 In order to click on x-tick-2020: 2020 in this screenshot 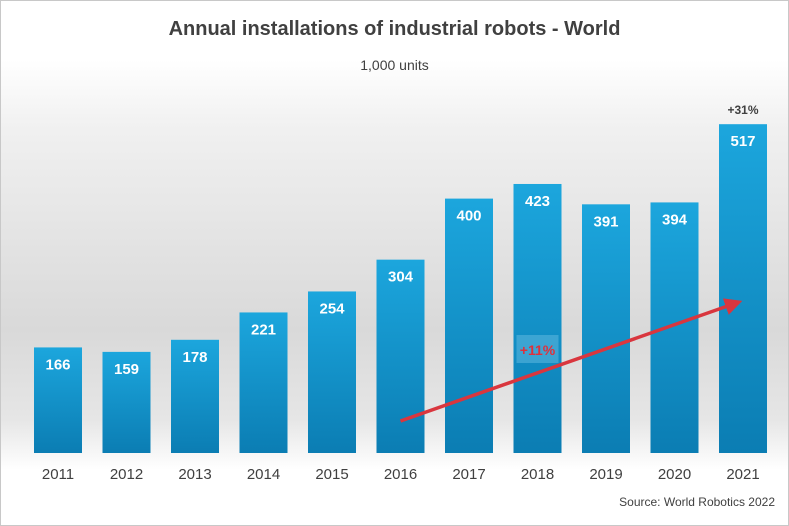, I will do `click(674, 474)`.